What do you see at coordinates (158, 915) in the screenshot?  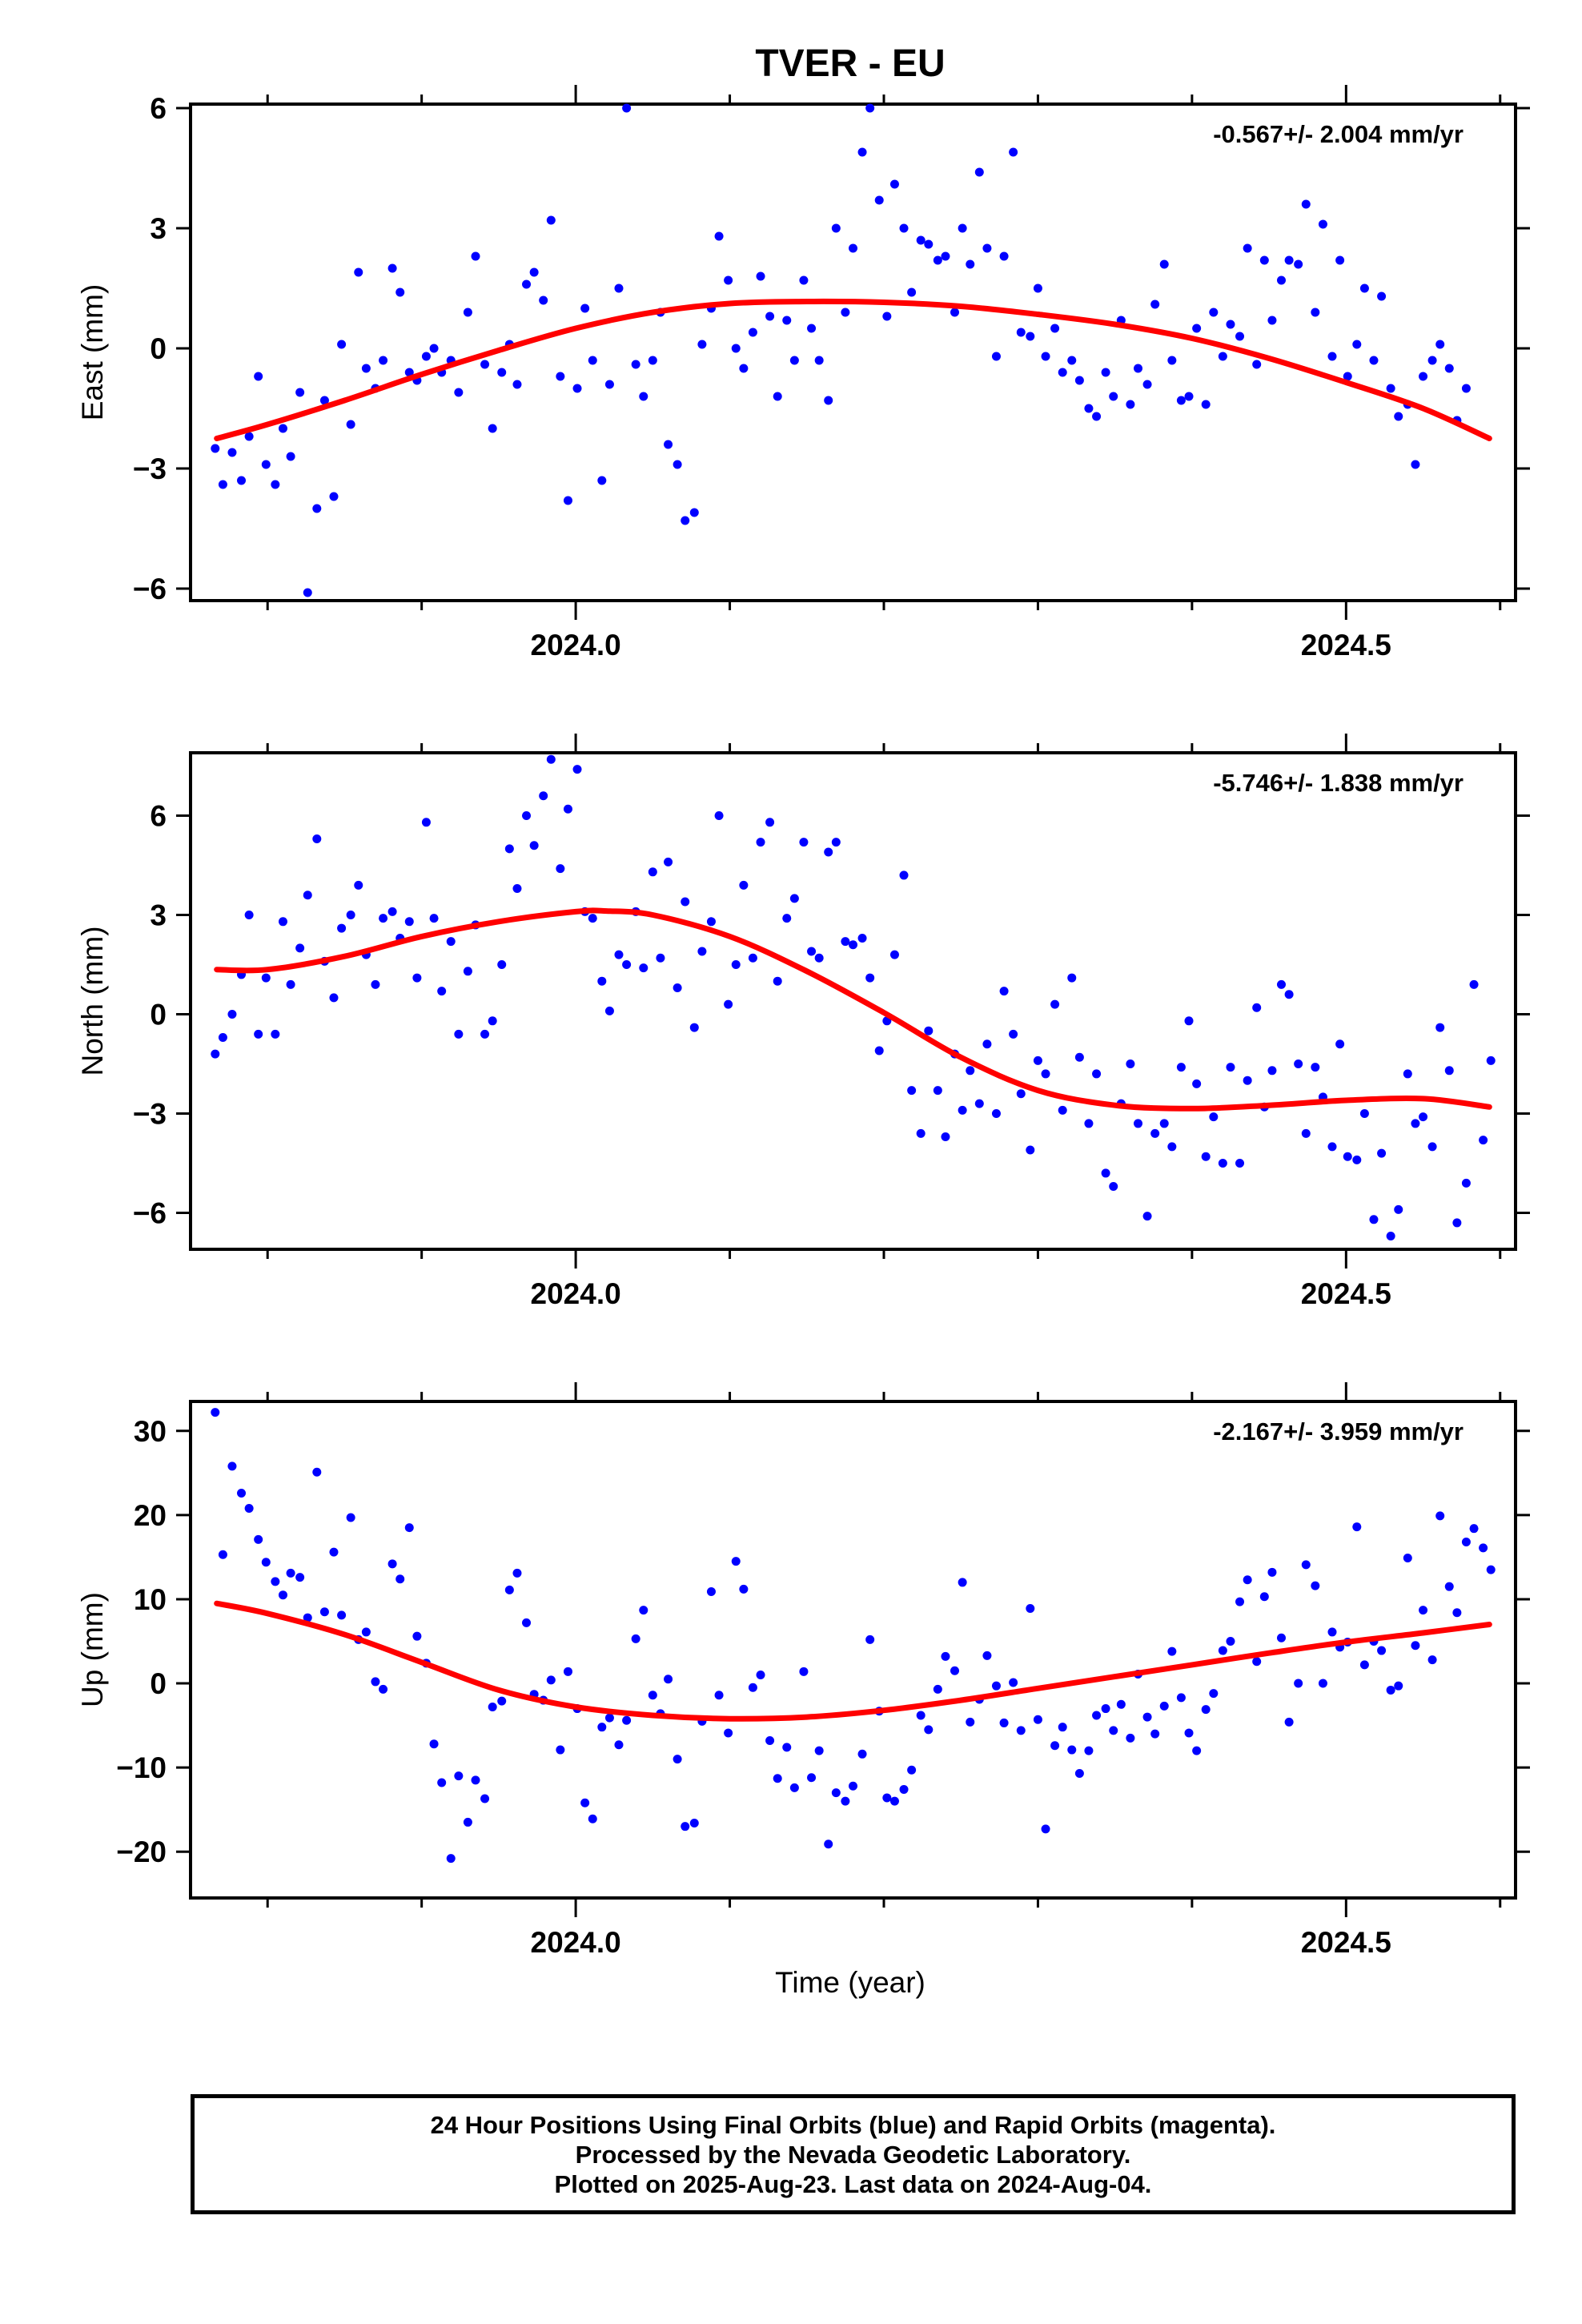 I see `y-tick-label-north: 3` at bounding box center [158, 915].